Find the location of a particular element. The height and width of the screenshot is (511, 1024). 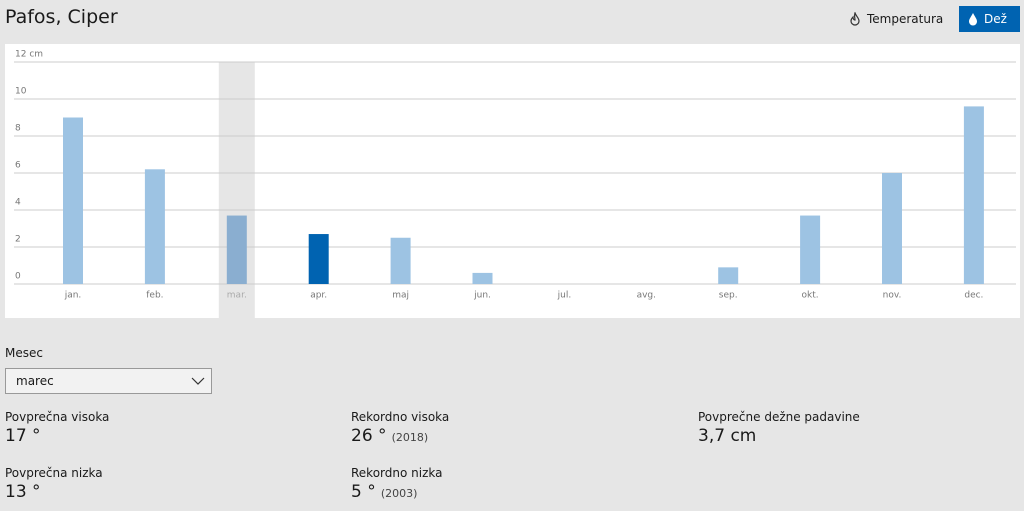

stat-value: 5 ° is located at coordinates (363, 492).